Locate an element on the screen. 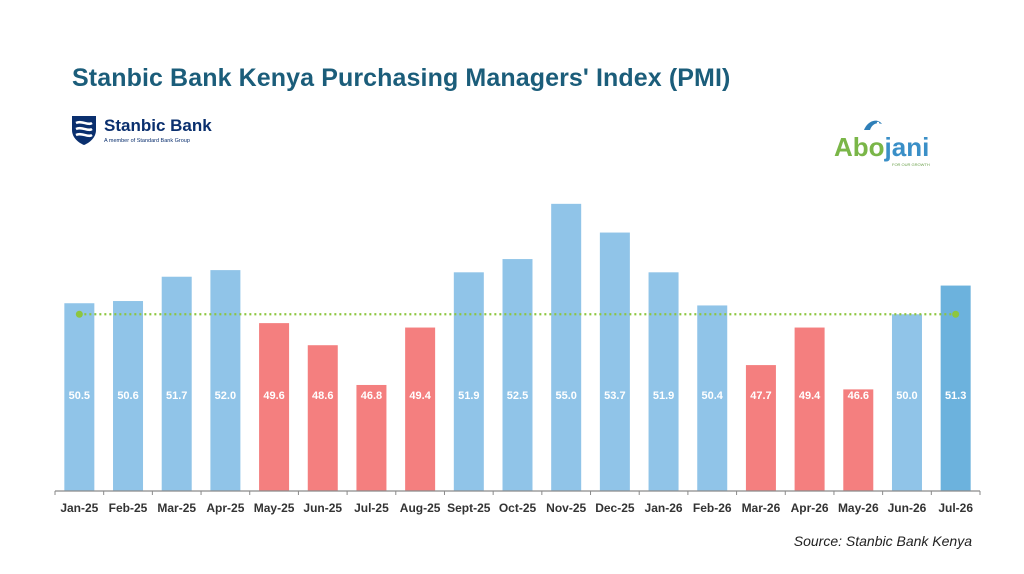  shield-icon is located at coordinates (84, 130).